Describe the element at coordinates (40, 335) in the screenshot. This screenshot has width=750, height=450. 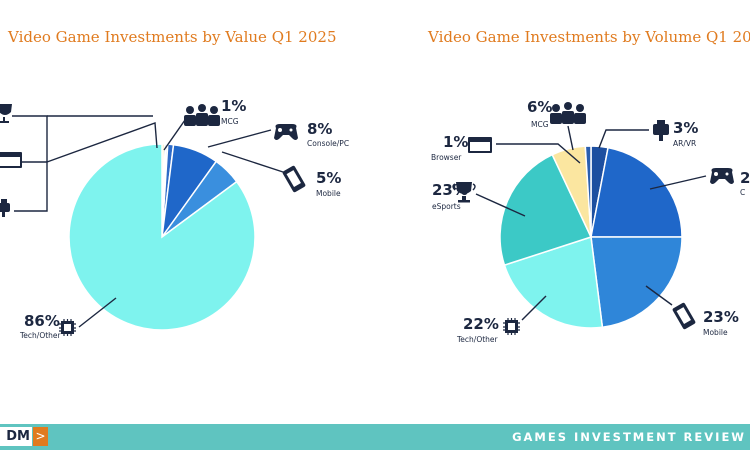
I see `value-tech-label: Tech/Other` at that location.